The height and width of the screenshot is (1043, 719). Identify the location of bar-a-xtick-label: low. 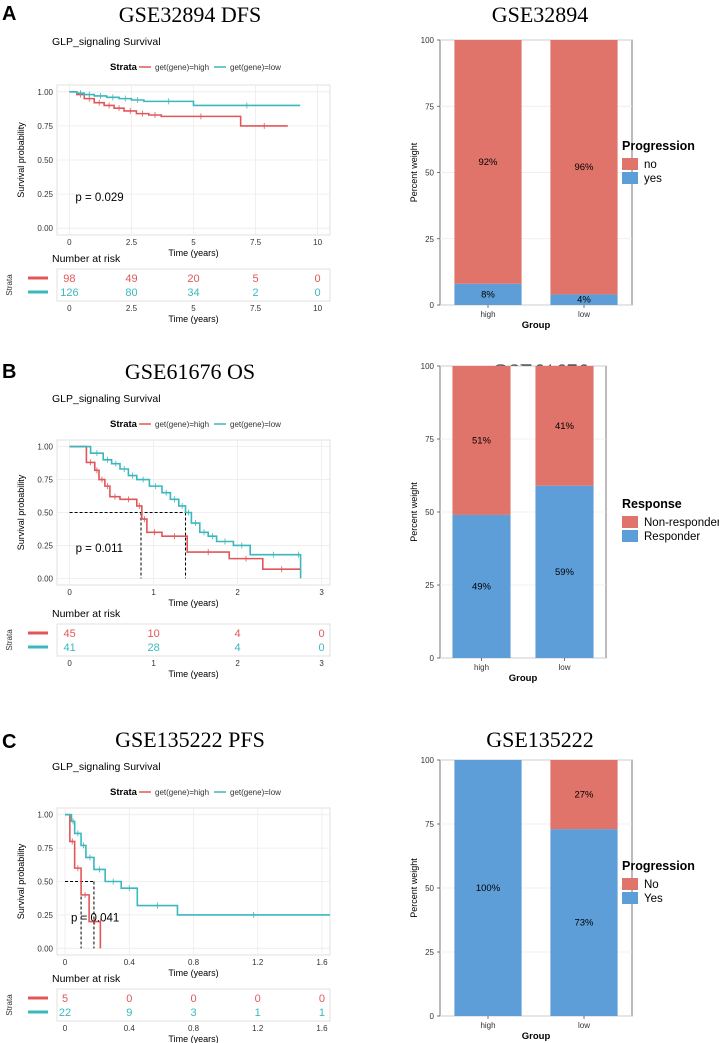
(584, 314).